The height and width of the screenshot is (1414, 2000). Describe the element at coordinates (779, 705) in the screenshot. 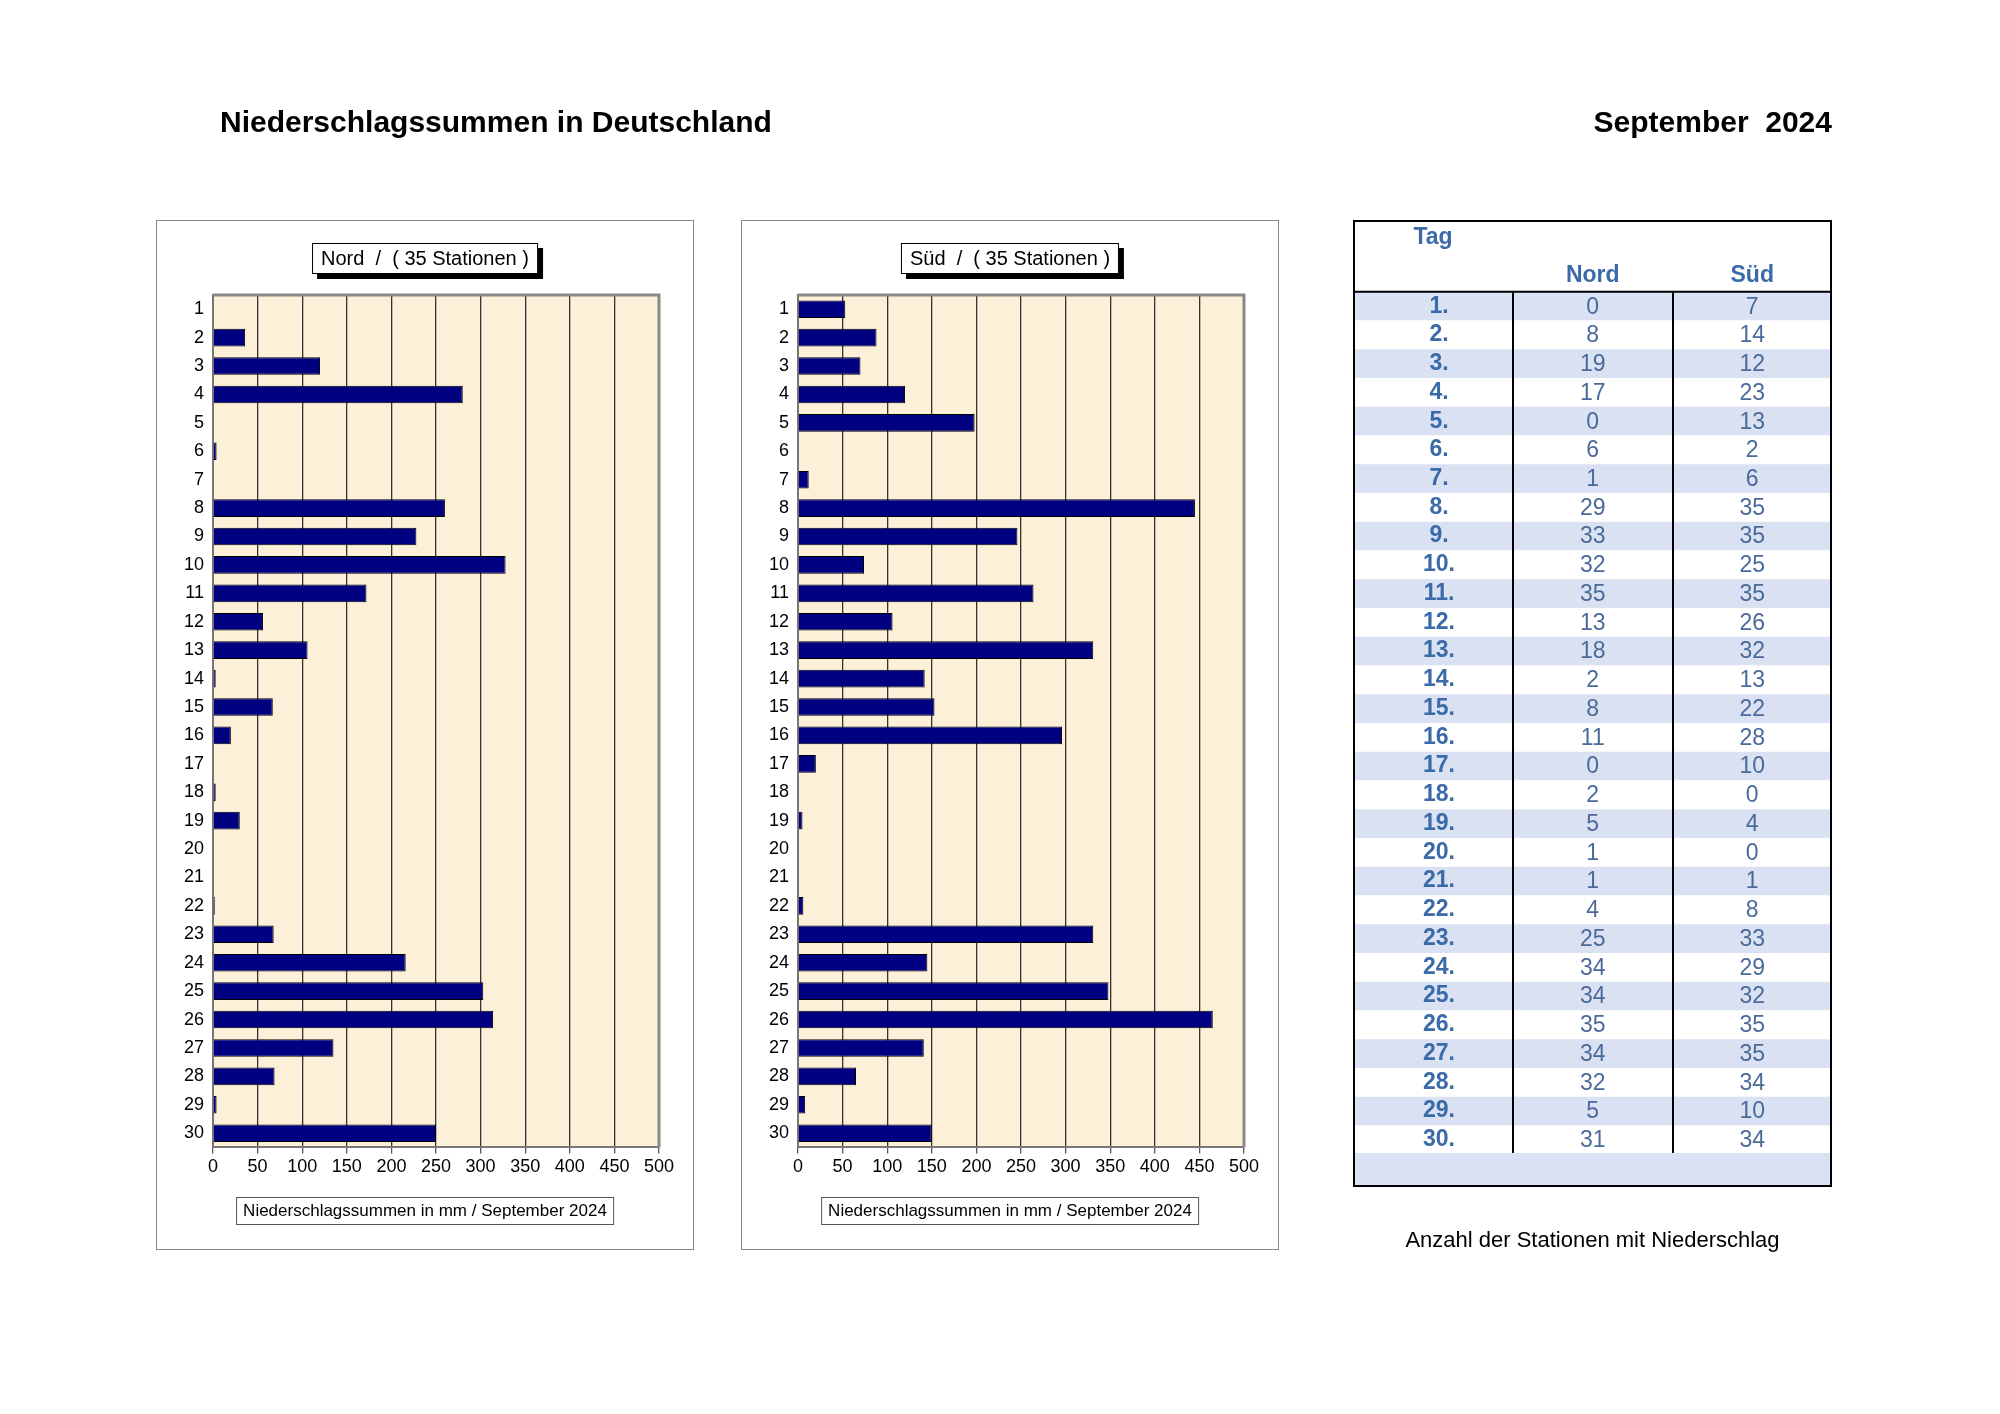

I see `y-tick-label: 15` at that location.